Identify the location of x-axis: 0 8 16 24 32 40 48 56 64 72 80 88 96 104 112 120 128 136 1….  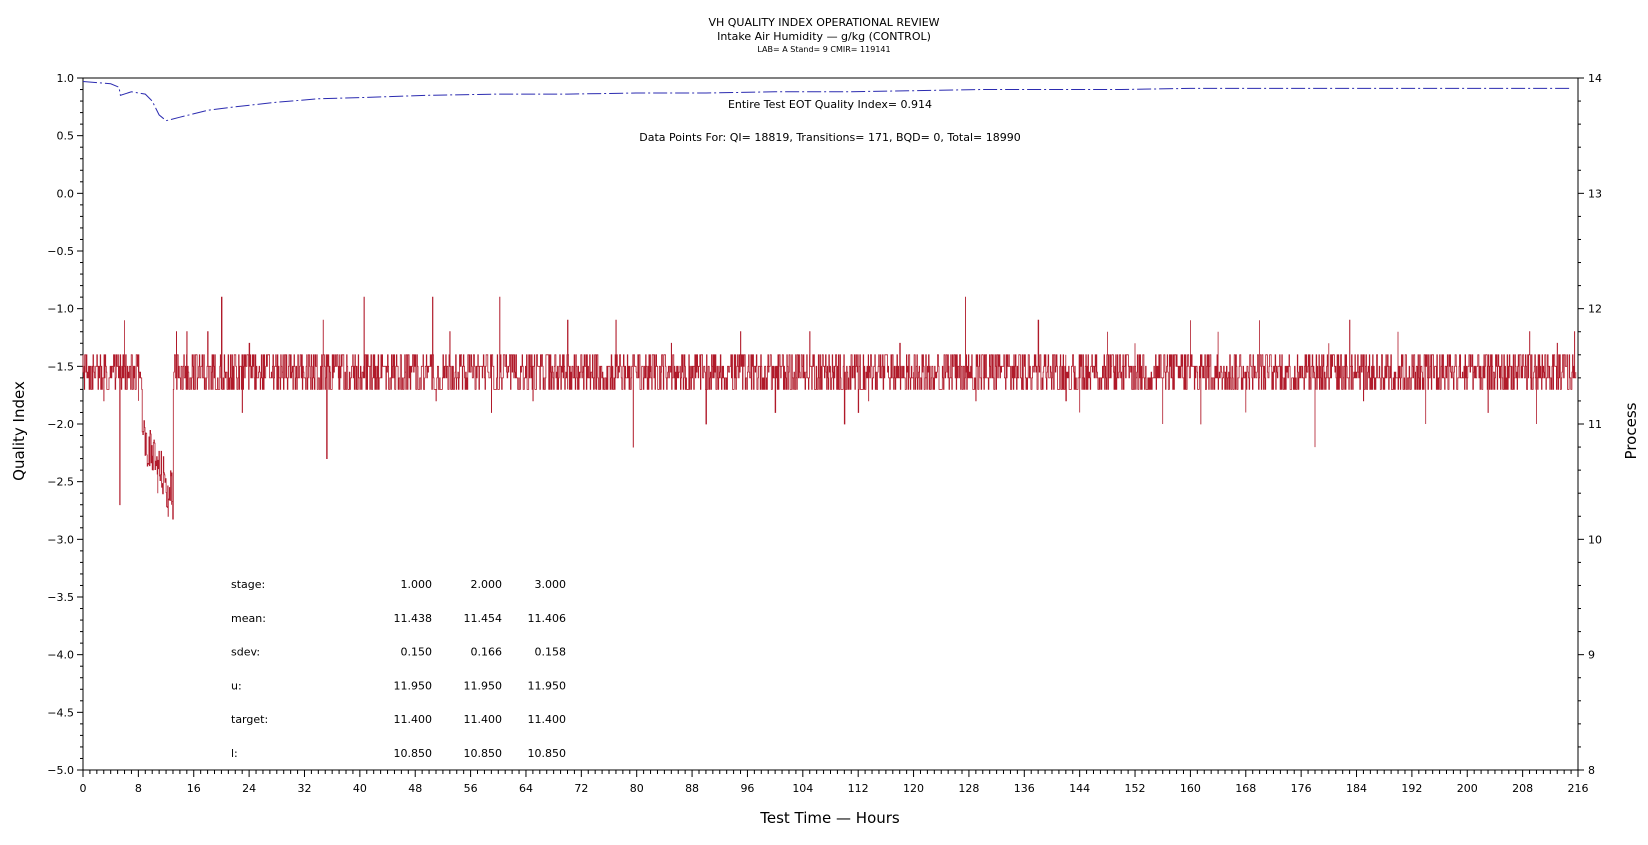
(834, 782).